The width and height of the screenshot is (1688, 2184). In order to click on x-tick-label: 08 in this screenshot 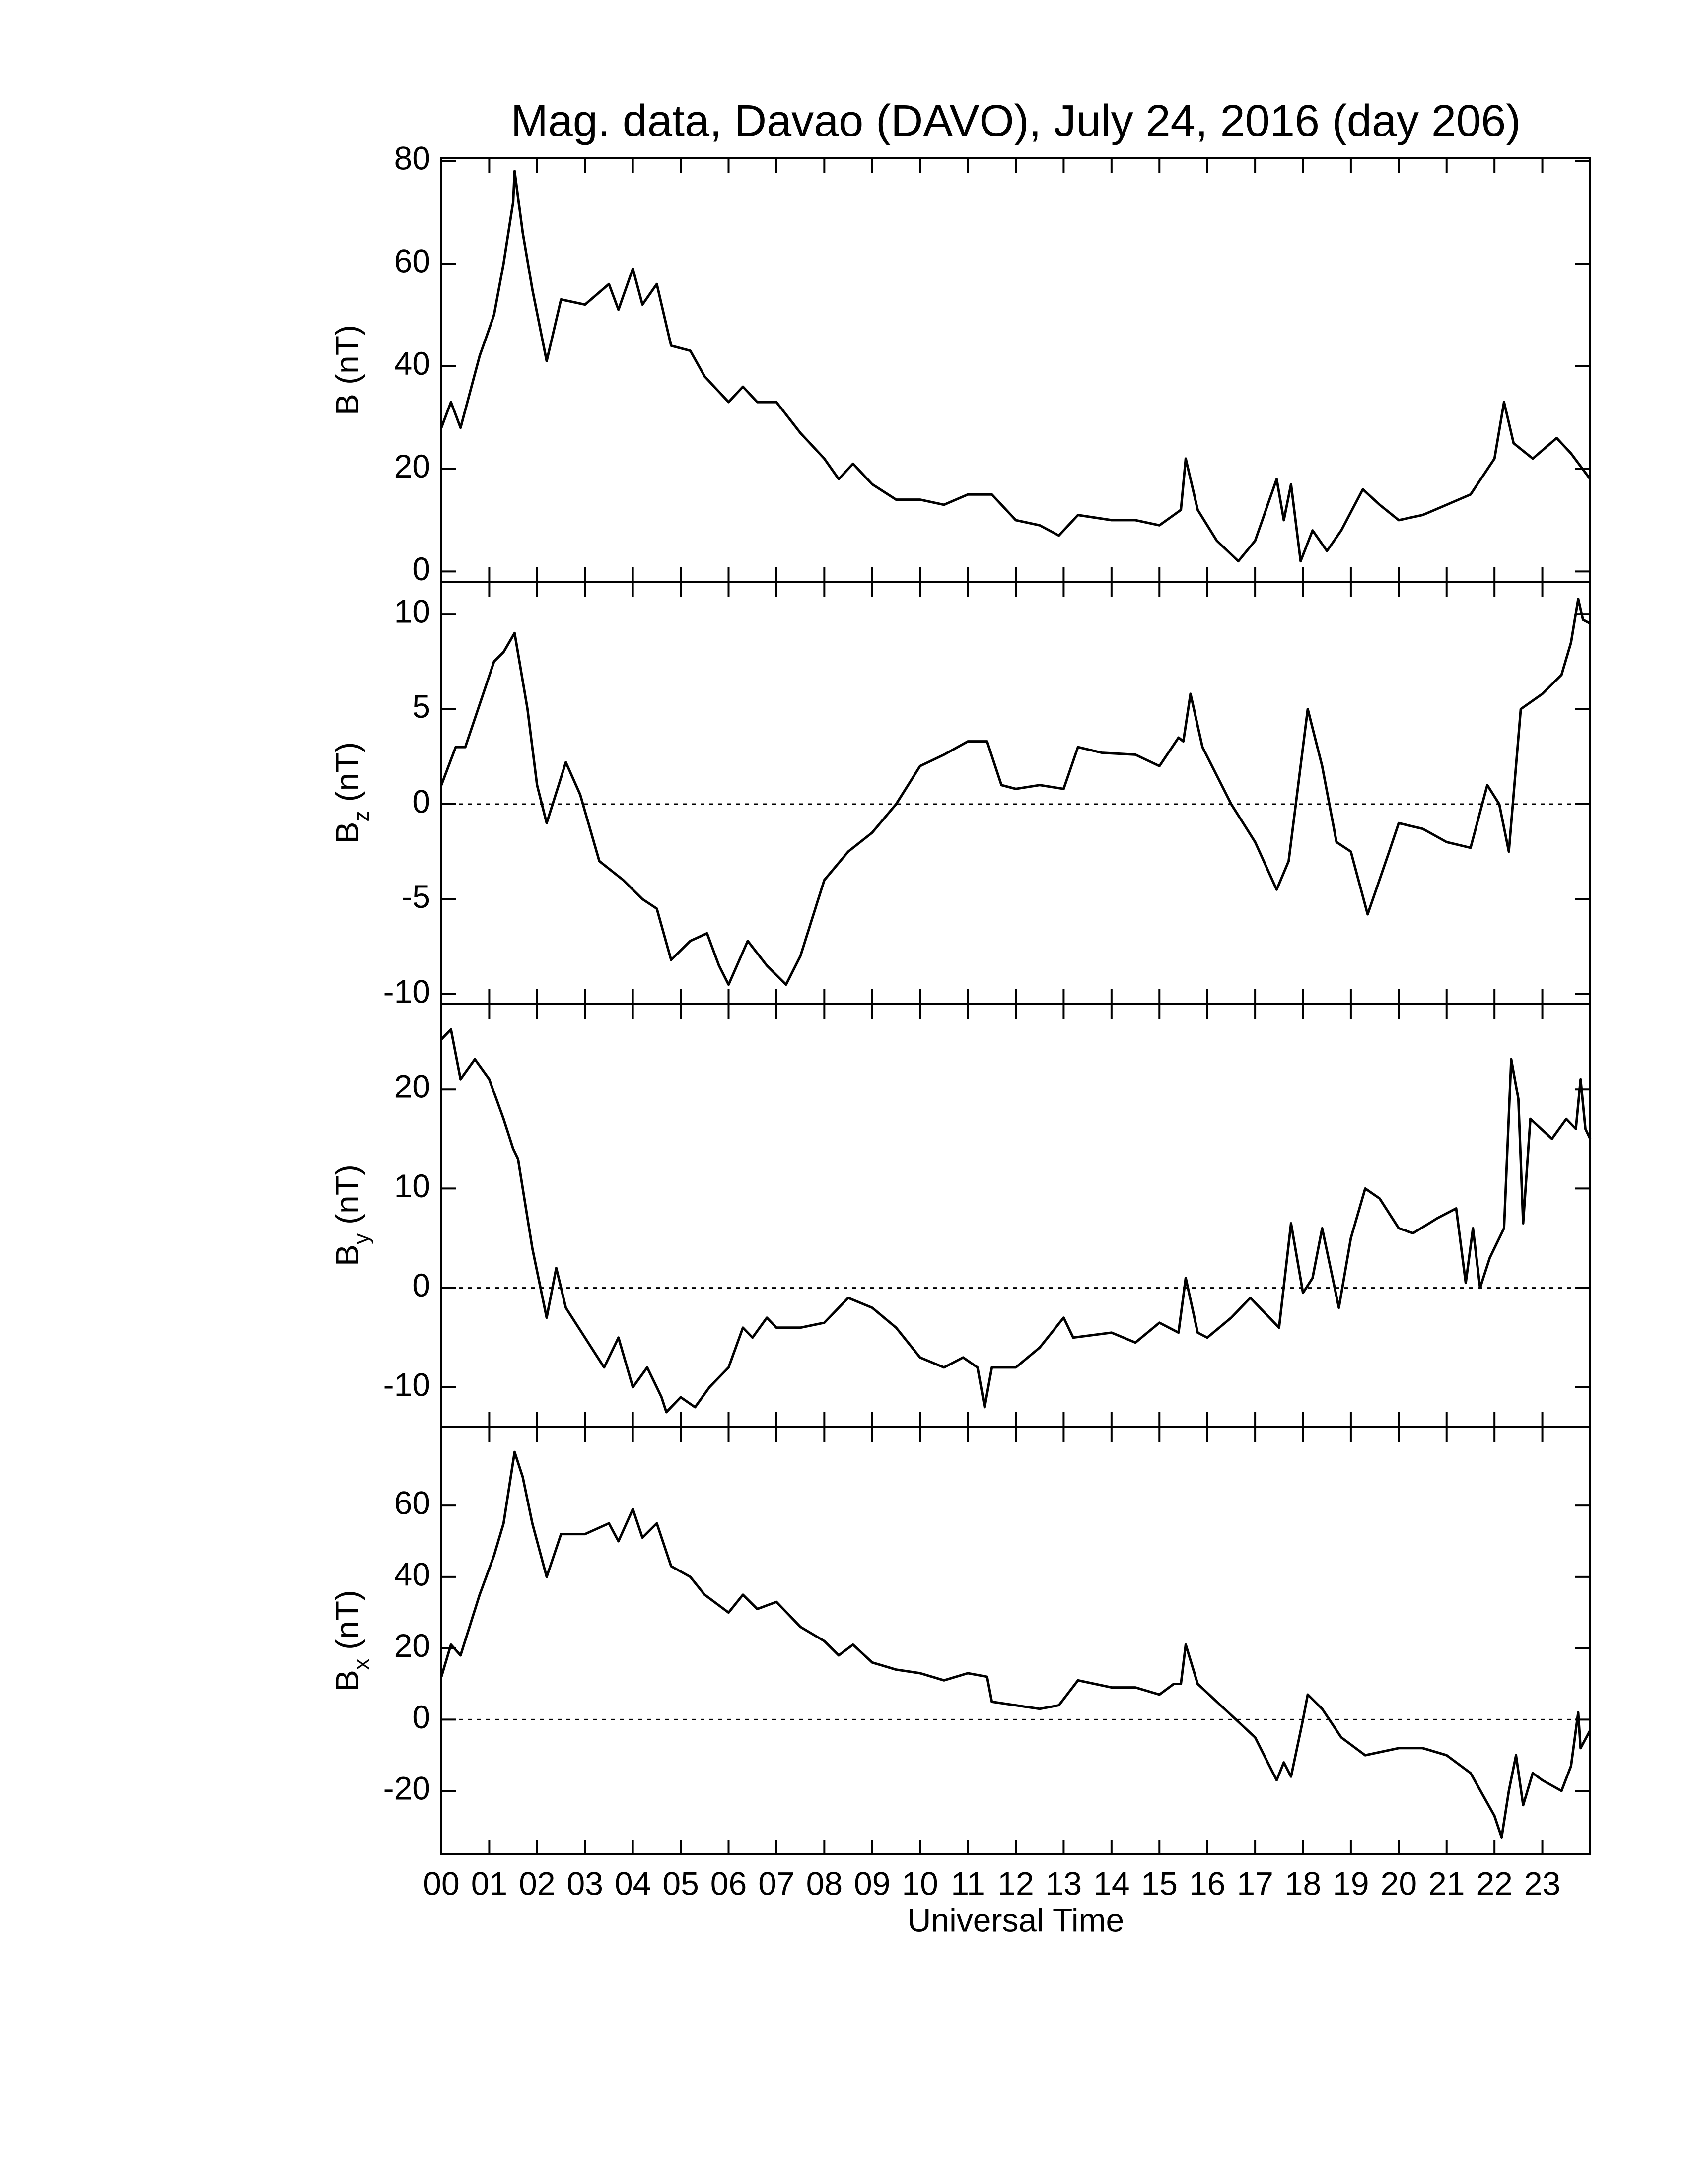, I will do `click(824, 1883)`.